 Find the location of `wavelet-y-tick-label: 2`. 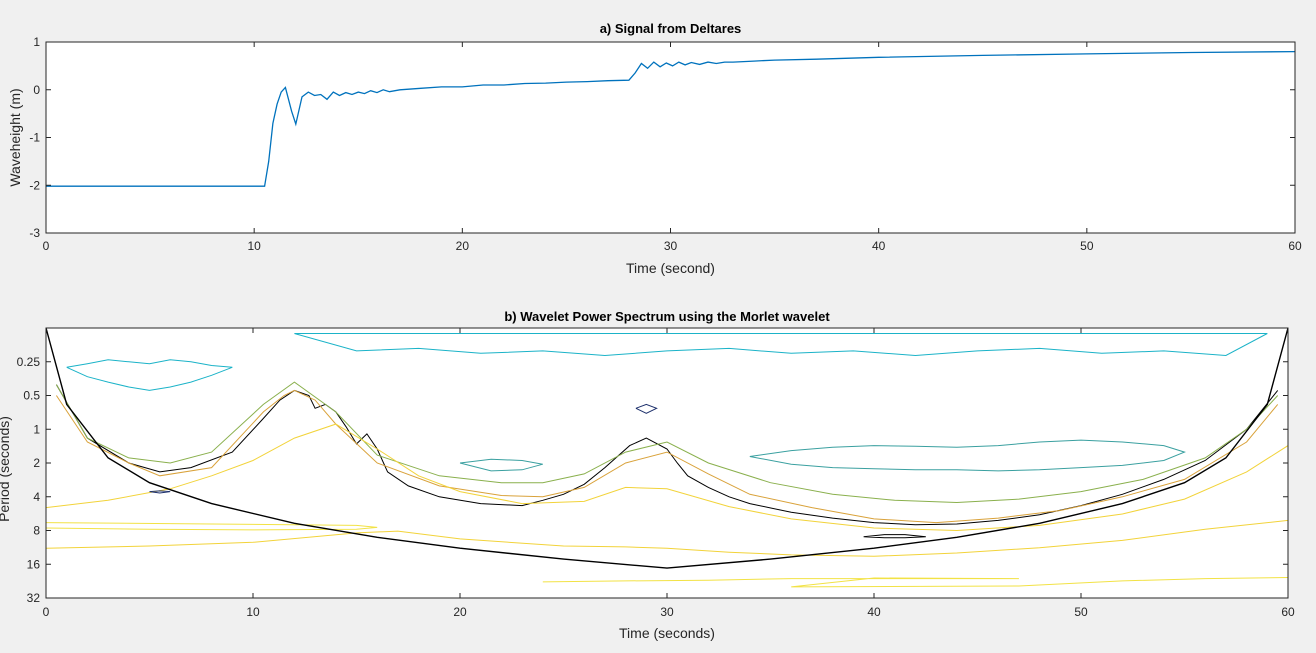

wavelet-y-tick-label: 2 is located at coordinates (36, 463).